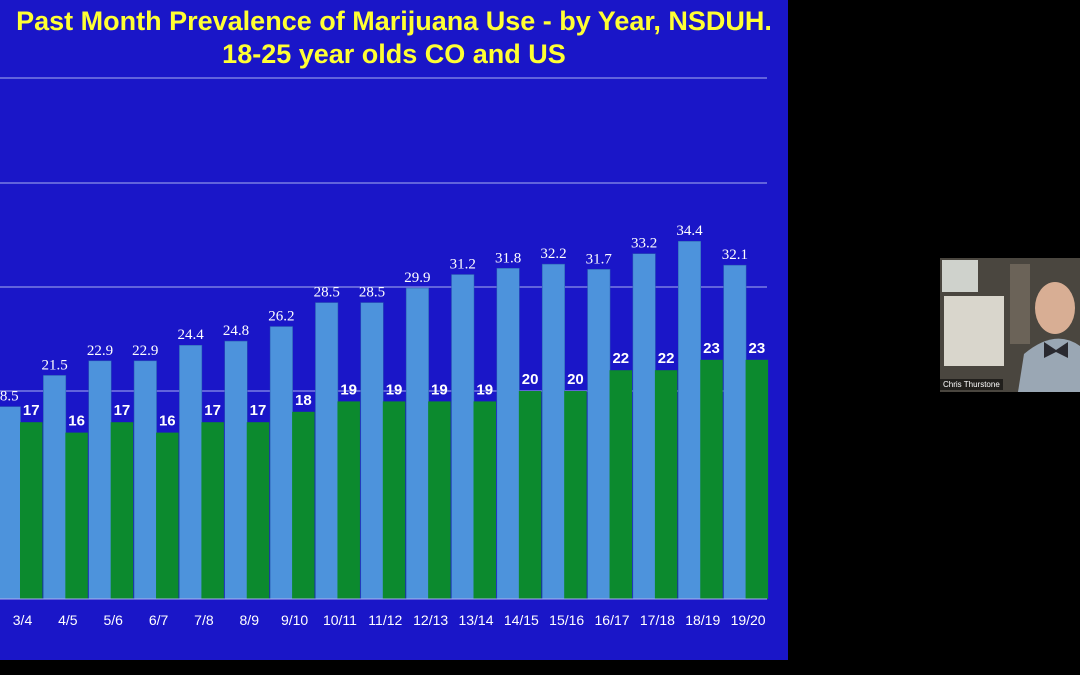 The image size is (1080, 675). Describe the element at coordinates (521, 620) in the screenshot. I see `x-tick-label-14/15: 14/15` at that location.